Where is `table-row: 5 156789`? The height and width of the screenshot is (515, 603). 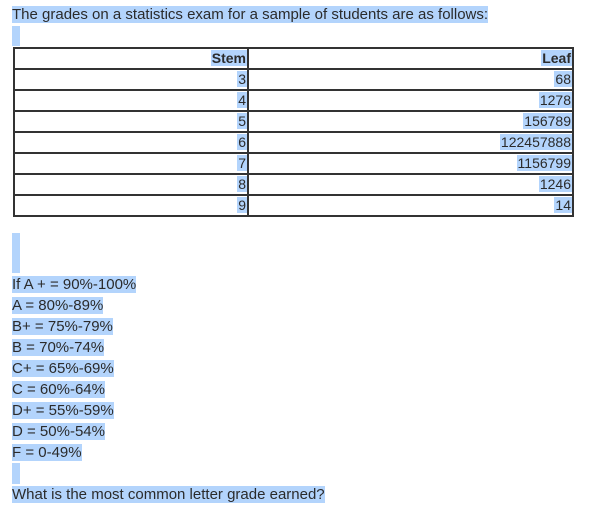 table-row: 5 156789 is located at coordinates (293, 121).